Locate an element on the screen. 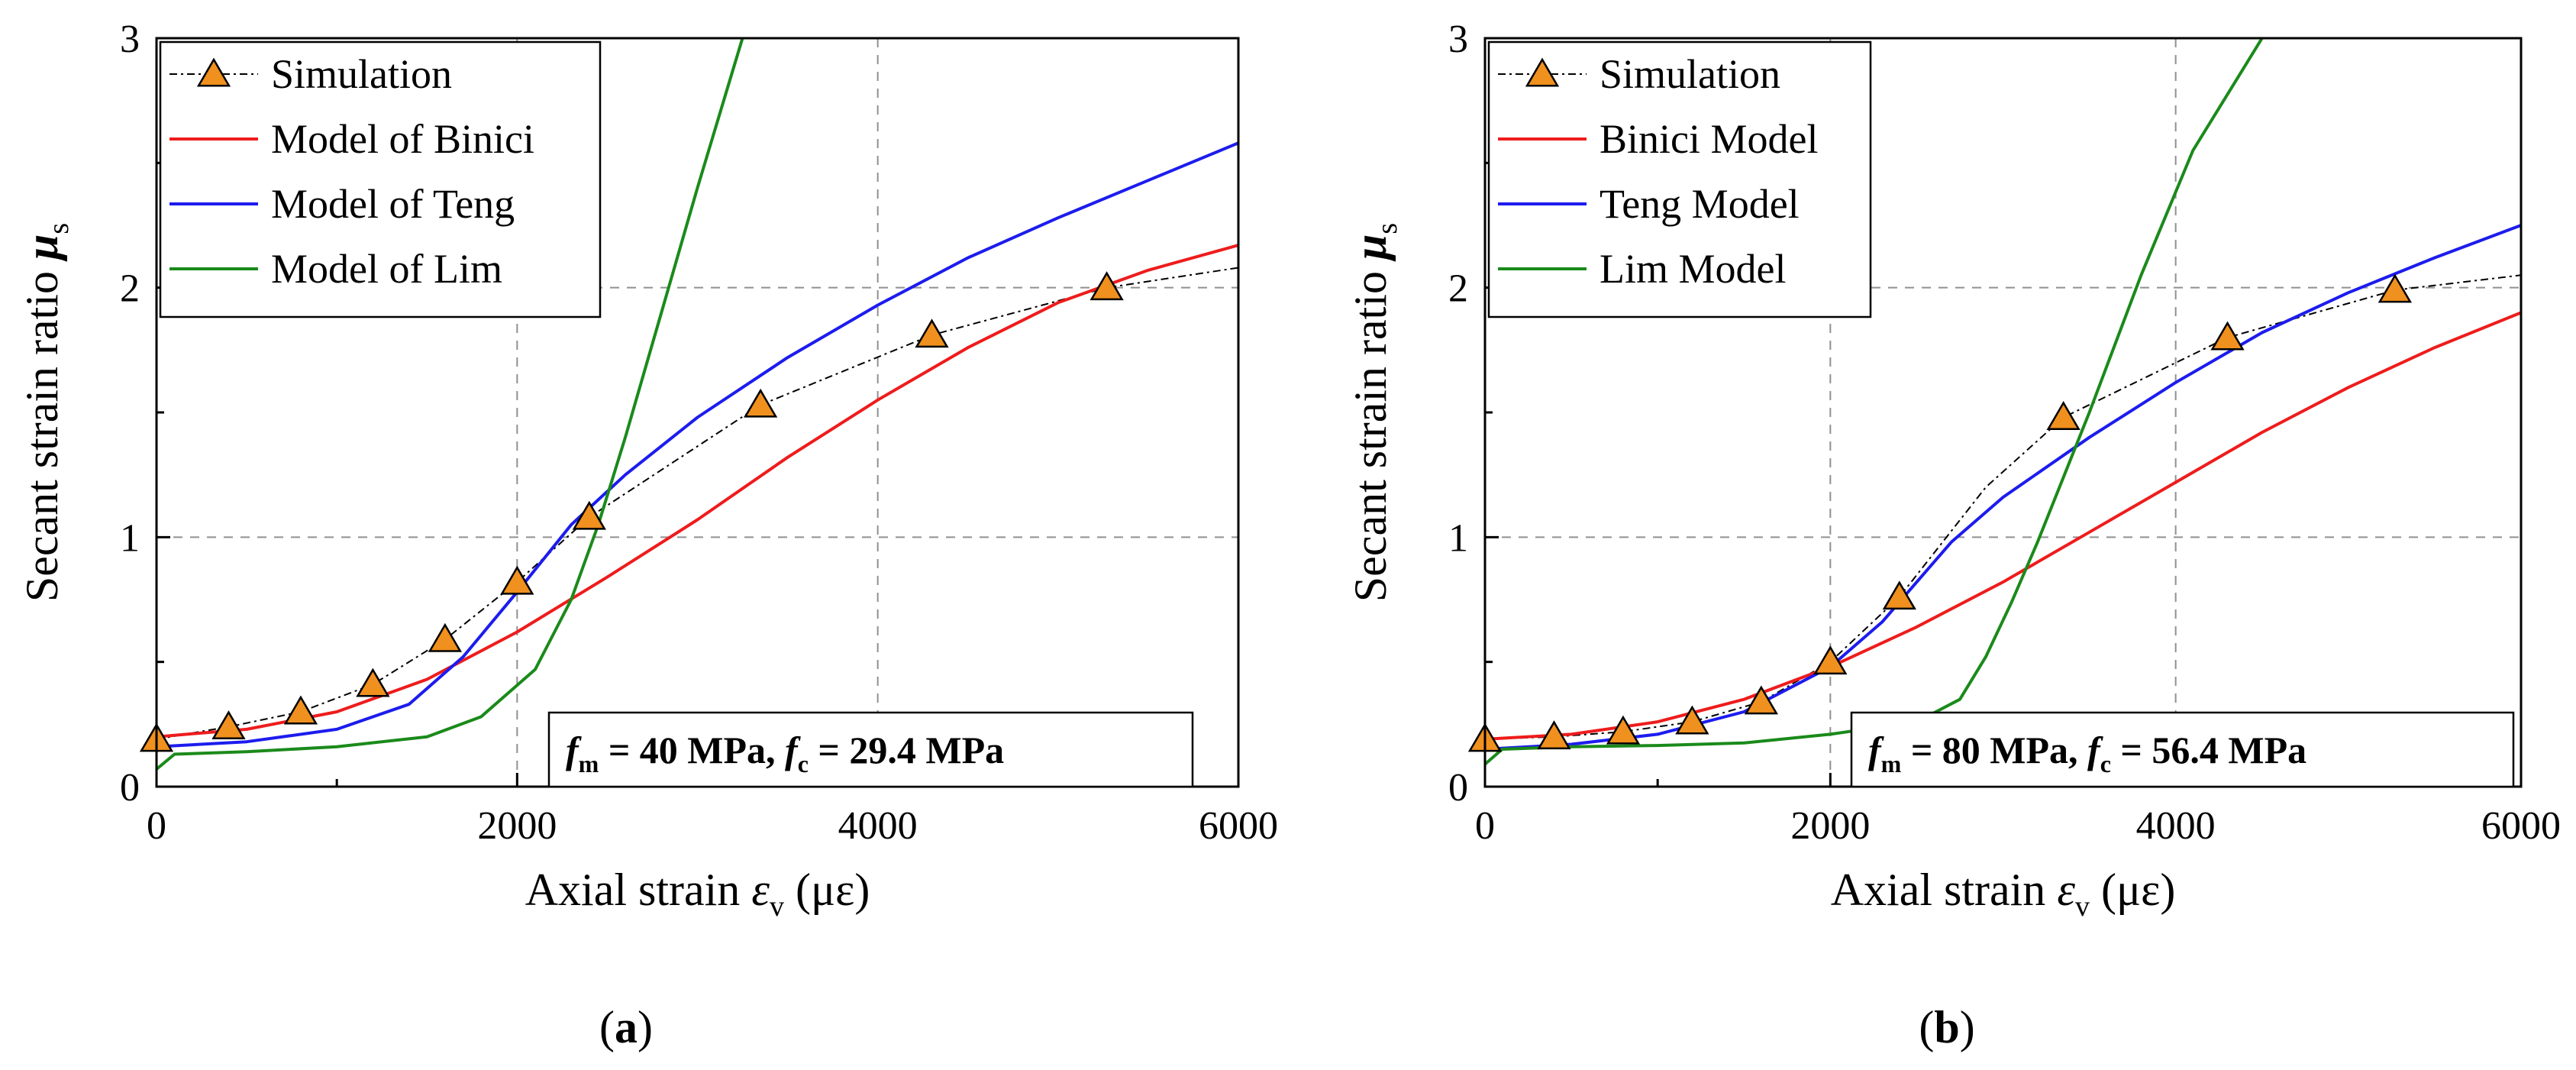 Image resolution: width=2576 pixels, height=1070 pixels. annotation-box: fm = 80 MPa, fc = 56.4 MPa is located at coordinates (2182, 749).